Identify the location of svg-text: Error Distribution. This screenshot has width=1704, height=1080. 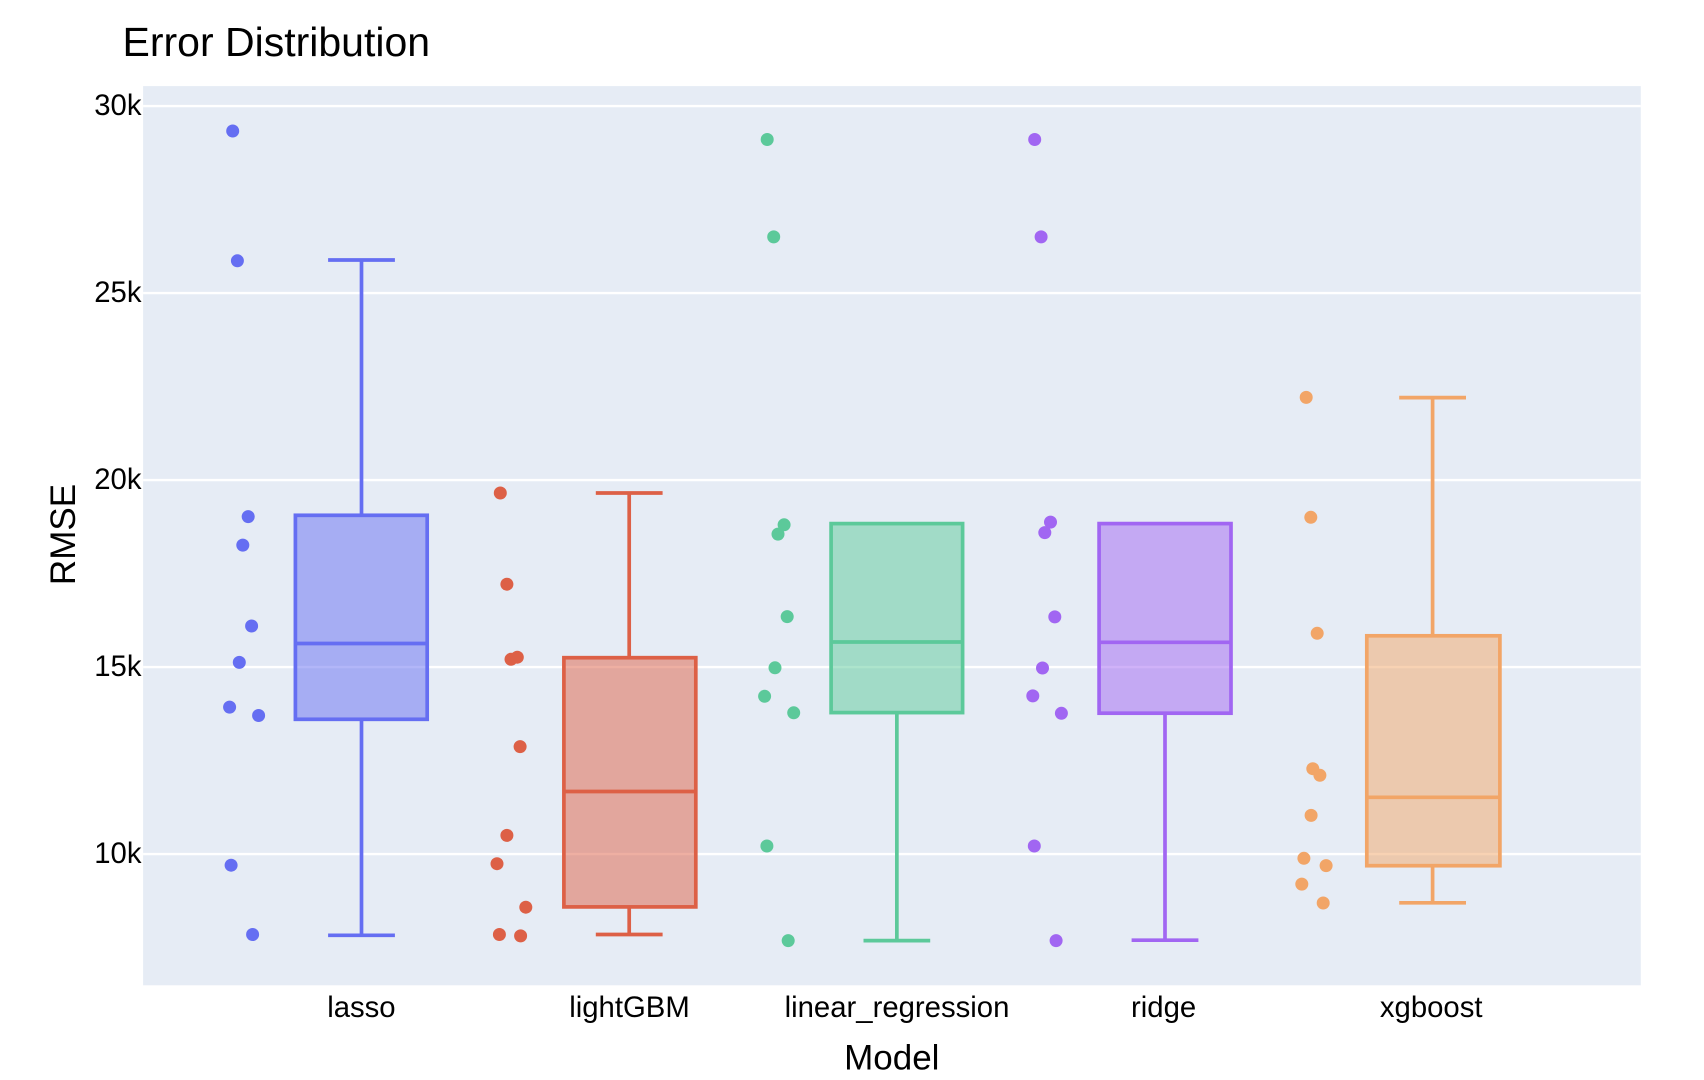
(277, 42).